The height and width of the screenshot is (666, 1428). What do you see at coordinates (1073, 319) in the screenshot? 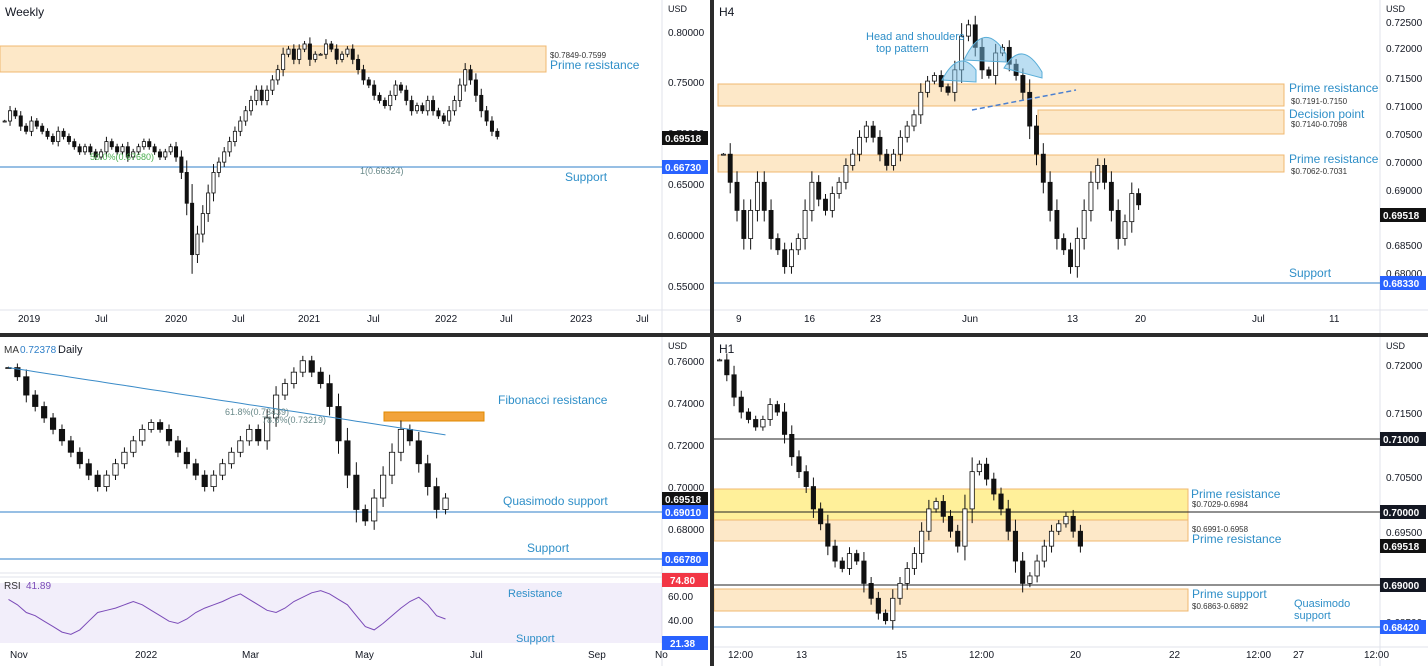
I see `time-tick: 13` at bounding box center [1073, 319].